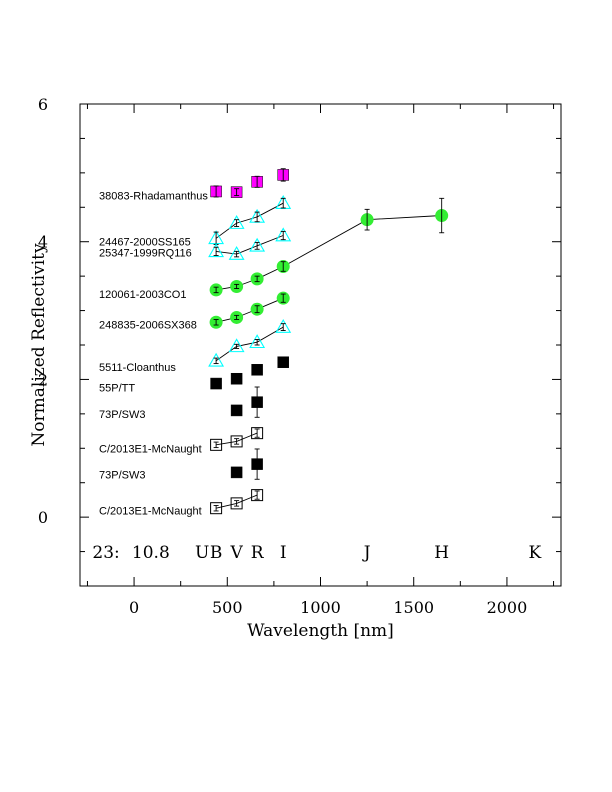  I want to click on series-label: 248835-2006SX368, so click(148, 325).